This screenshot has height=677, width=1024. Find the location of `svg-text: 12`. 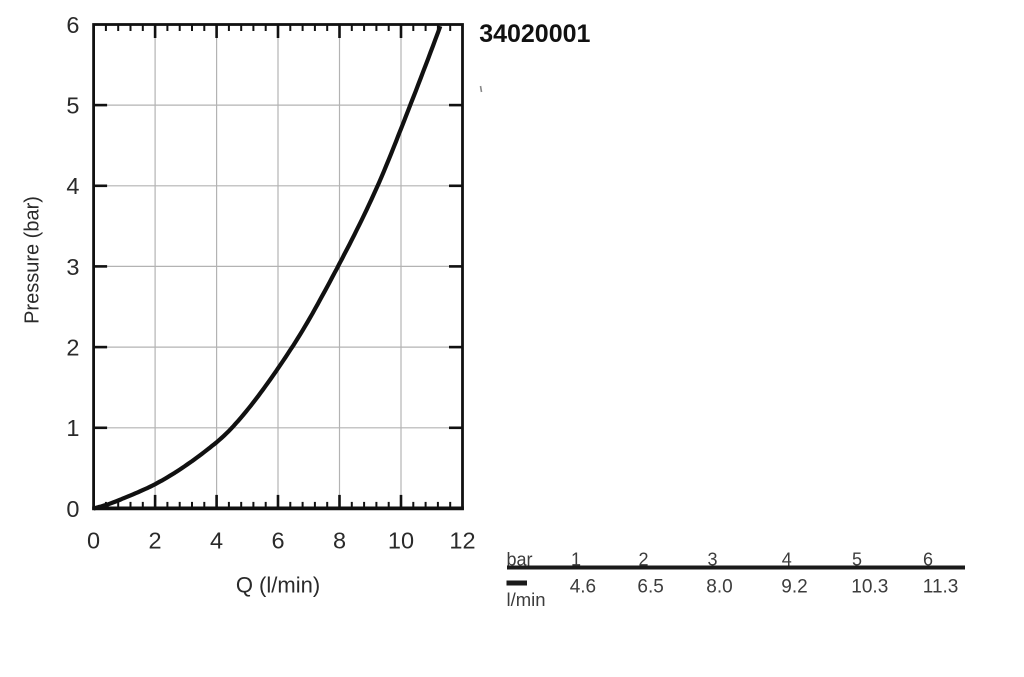

svg-text: 12 is located at coordinates (462, 540).